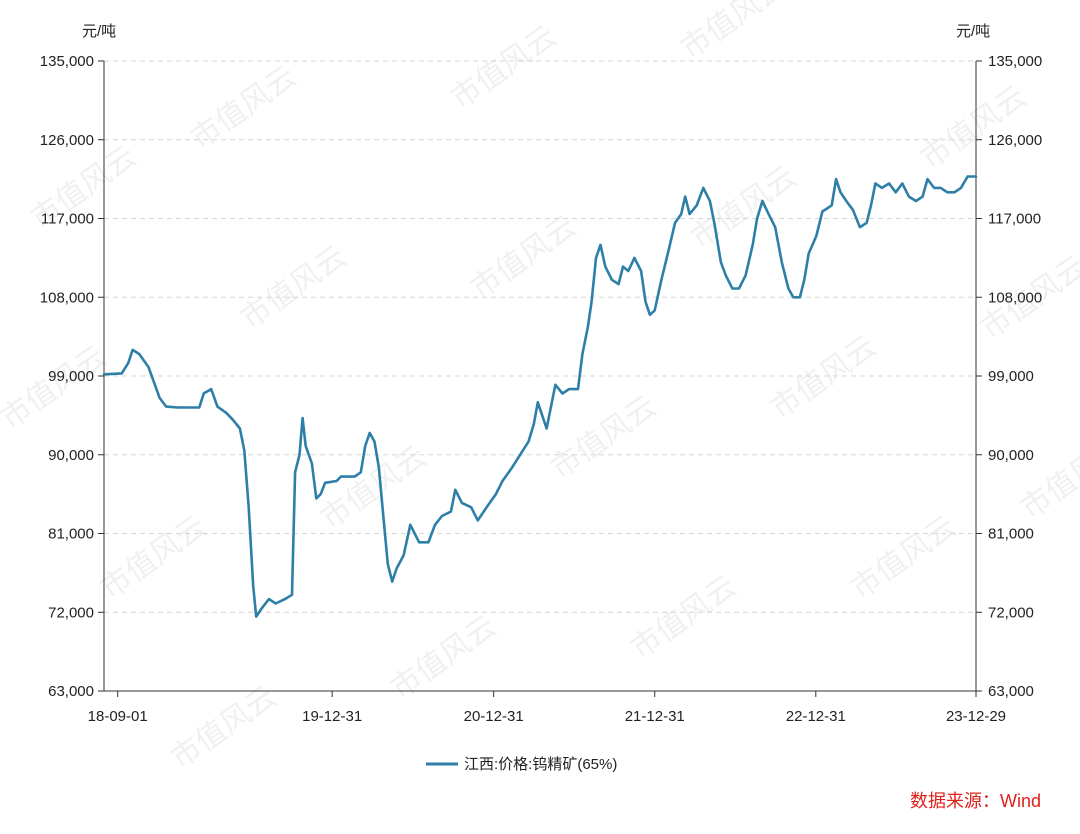 The height and width of the screenshot is (834, 1080). I want to click on y-tick-label-left: 63,000, so click(71, 691).